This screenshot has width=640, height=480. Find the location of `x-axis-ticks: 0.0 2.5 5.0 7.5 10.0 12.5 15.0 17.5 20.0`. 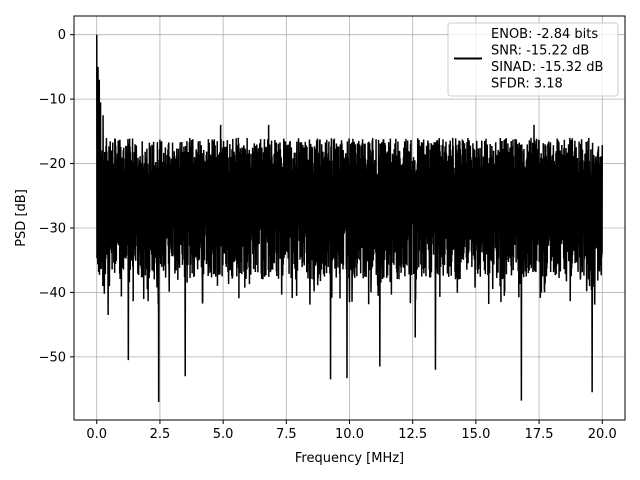

x-axis-ticks: 0.0 2.5 5.0 7.5 10.0 12.5 15.0 17.5 20.0 is located at coordinates (351, 431).